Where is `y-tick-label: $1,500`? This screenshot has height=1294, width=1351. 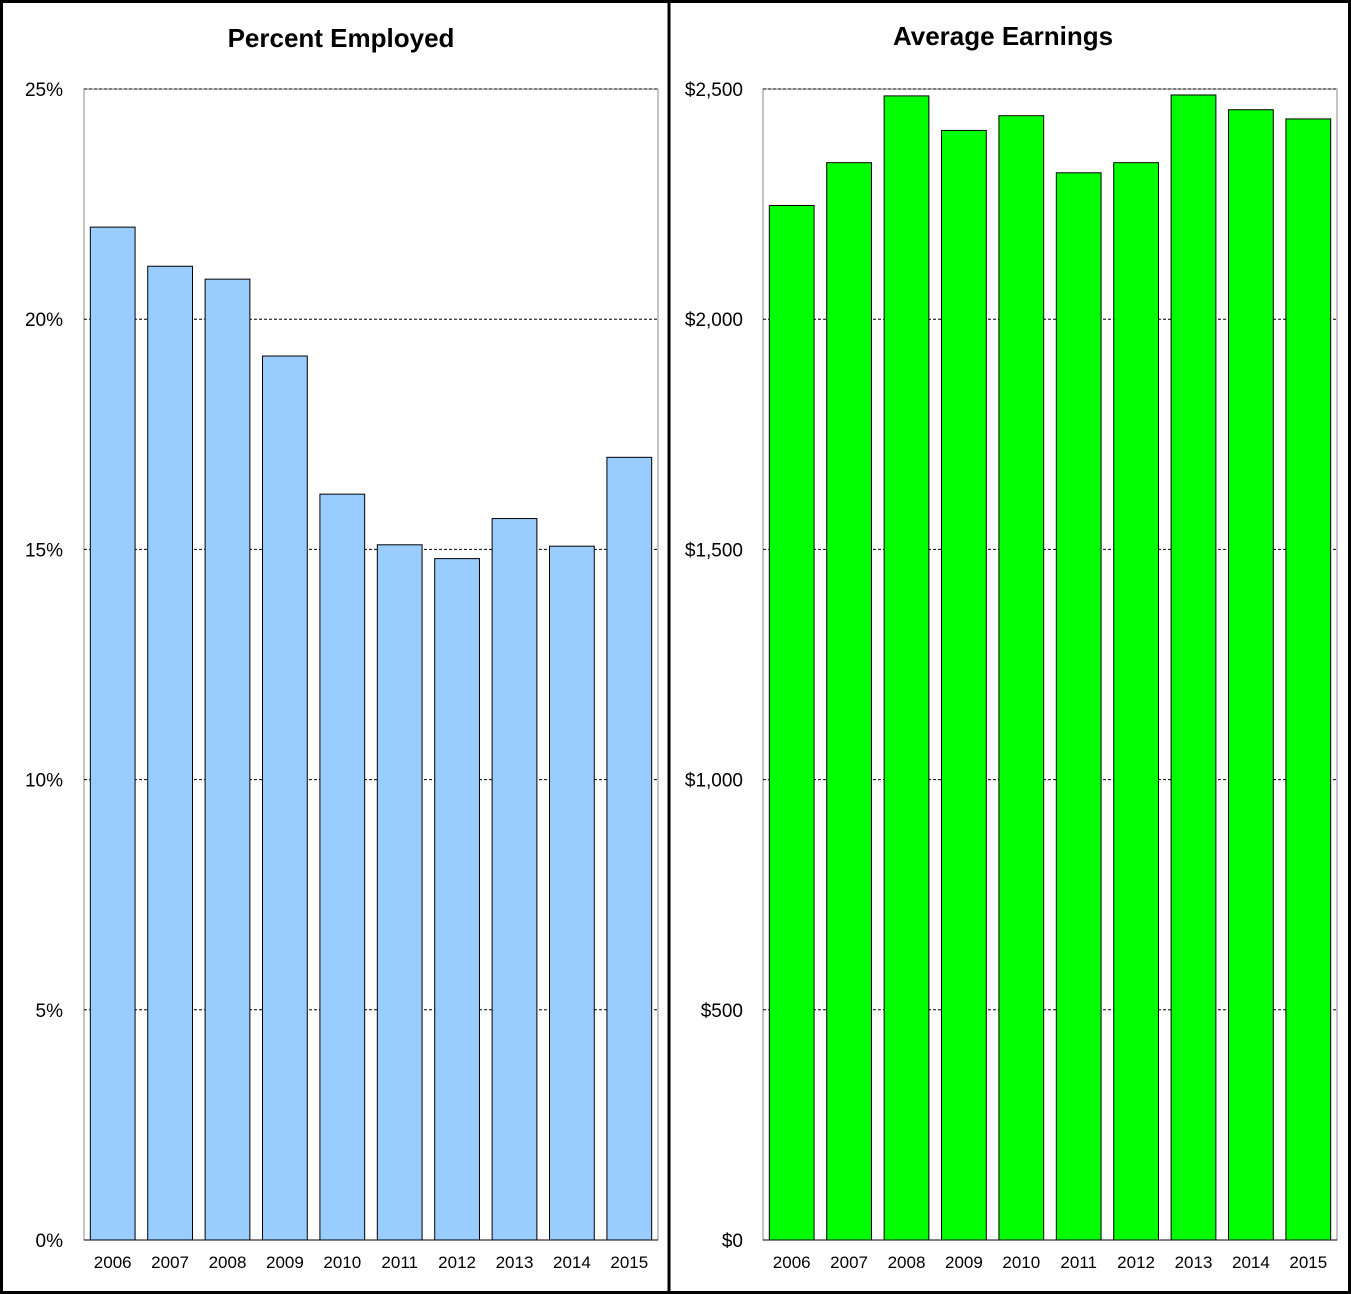 y-tick-label: $1,500 is located at coordinates (714, 550).